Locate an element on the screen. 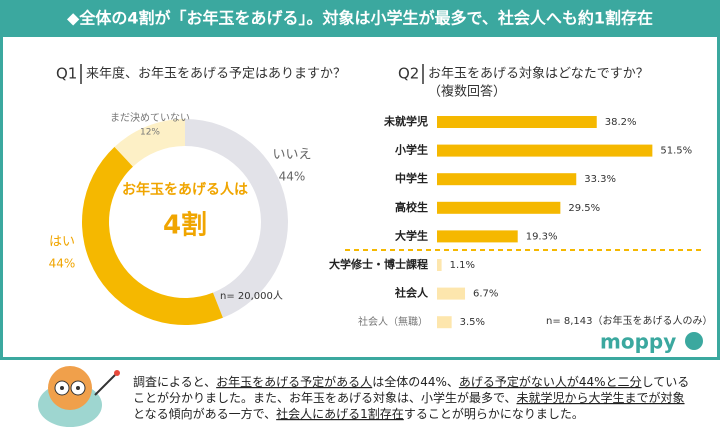  slice-label: はい is located at coordinates (62, 242).